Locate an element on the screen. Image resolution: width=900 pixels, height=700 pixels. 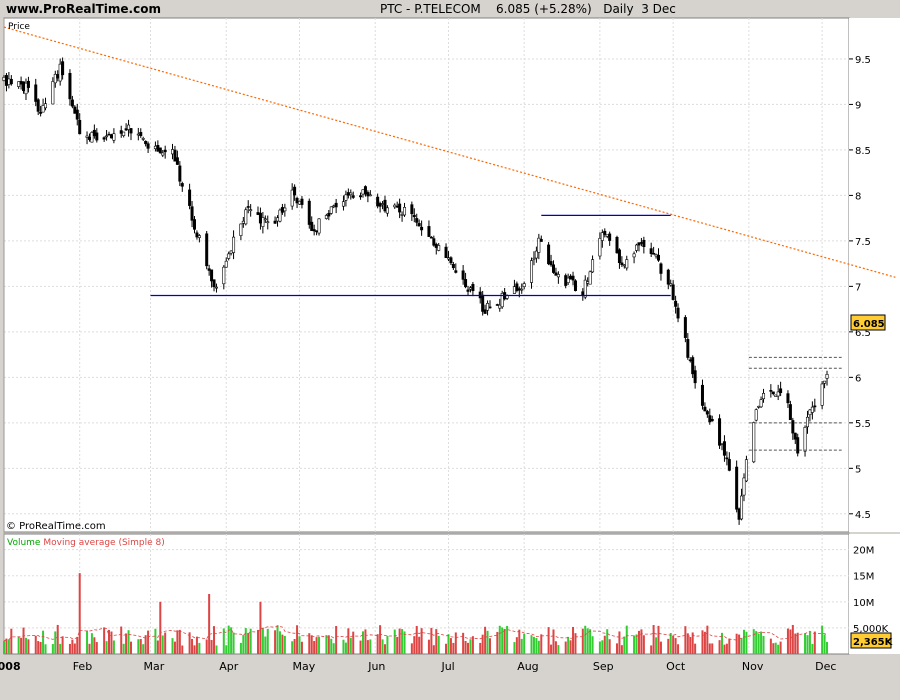
volume-tick-label: 5,000K is located at coordinates (871, 629).